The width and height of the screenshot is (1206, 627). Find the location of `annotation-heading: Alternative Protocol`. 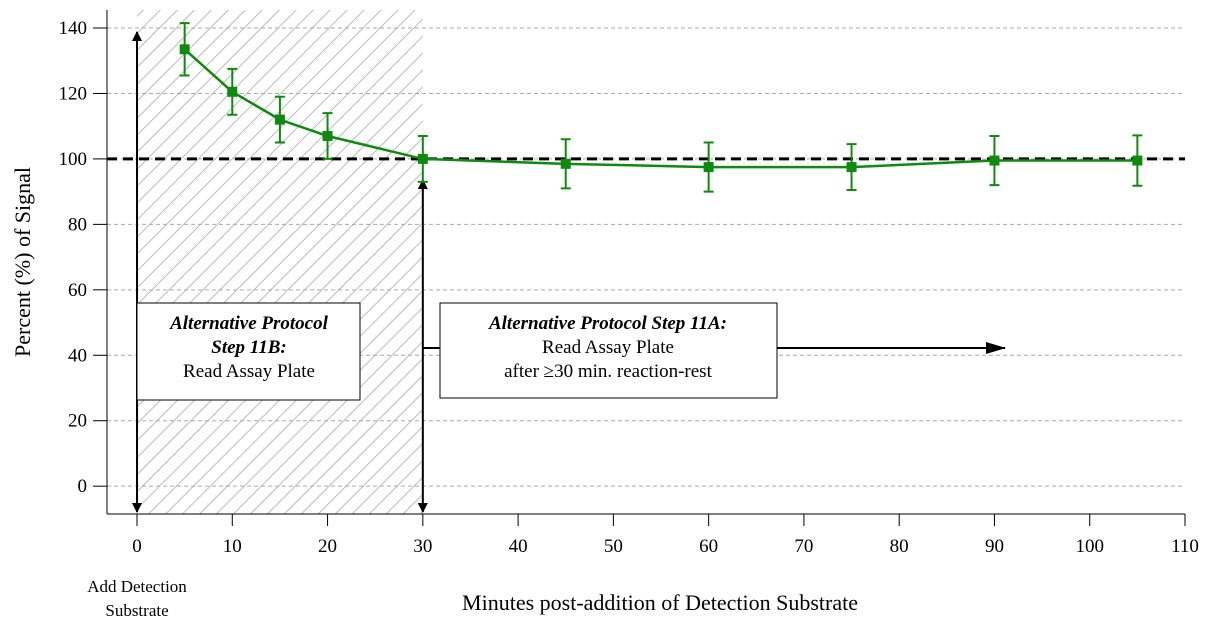

annotation-heading: Alternative Protocol is located at coordinates (249, 323).